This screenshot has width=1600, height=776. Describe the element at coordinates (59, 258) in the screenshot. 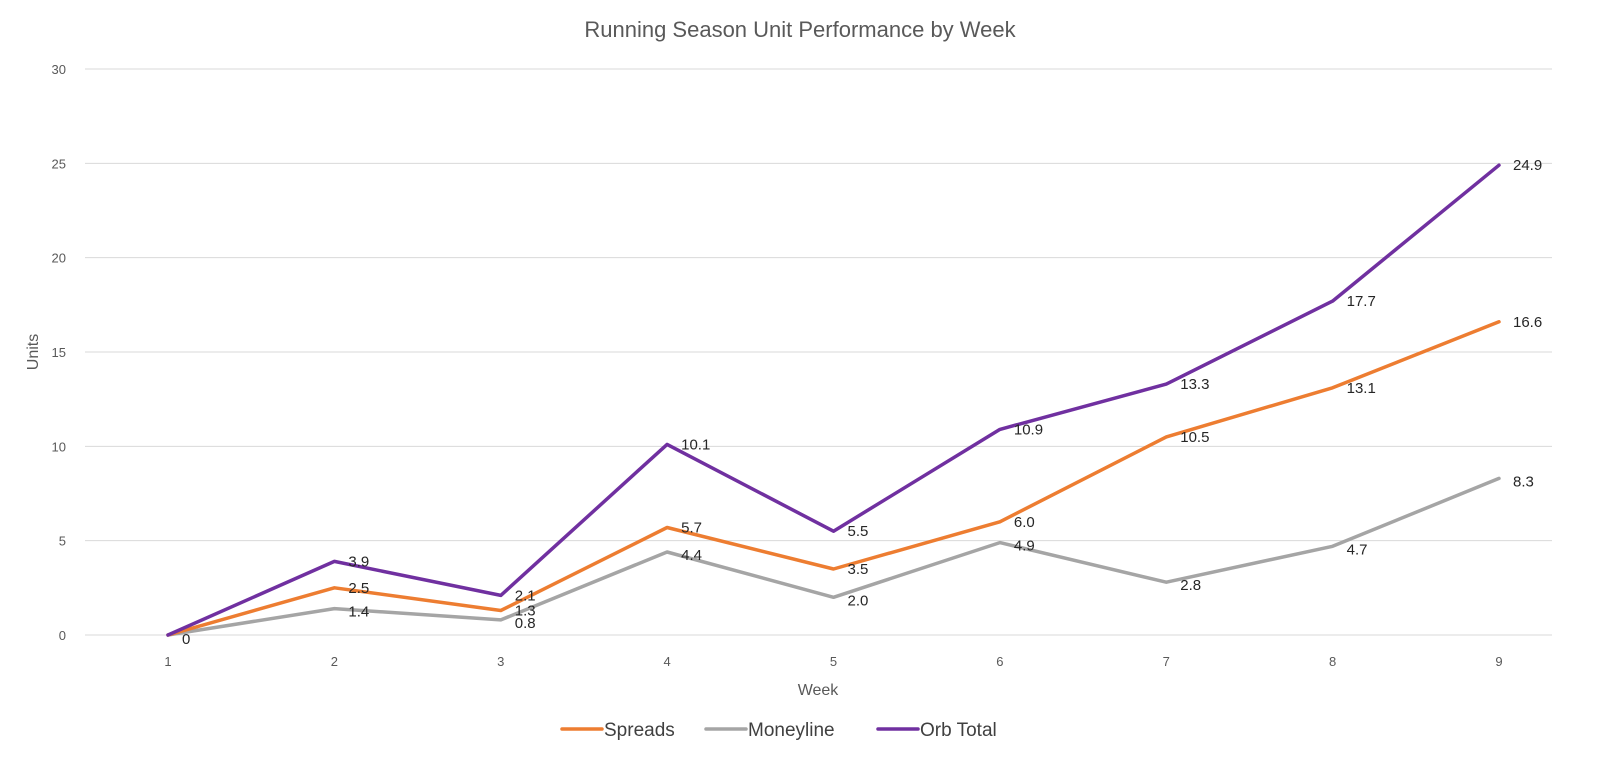

I see `y-tick-label: 20` at that location.